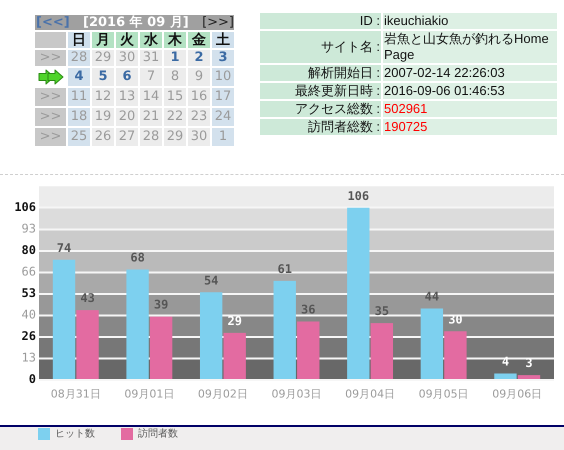 The height and width of the screenshot is (450, 564). I want to click on data-label: 68, so click(137, 257).